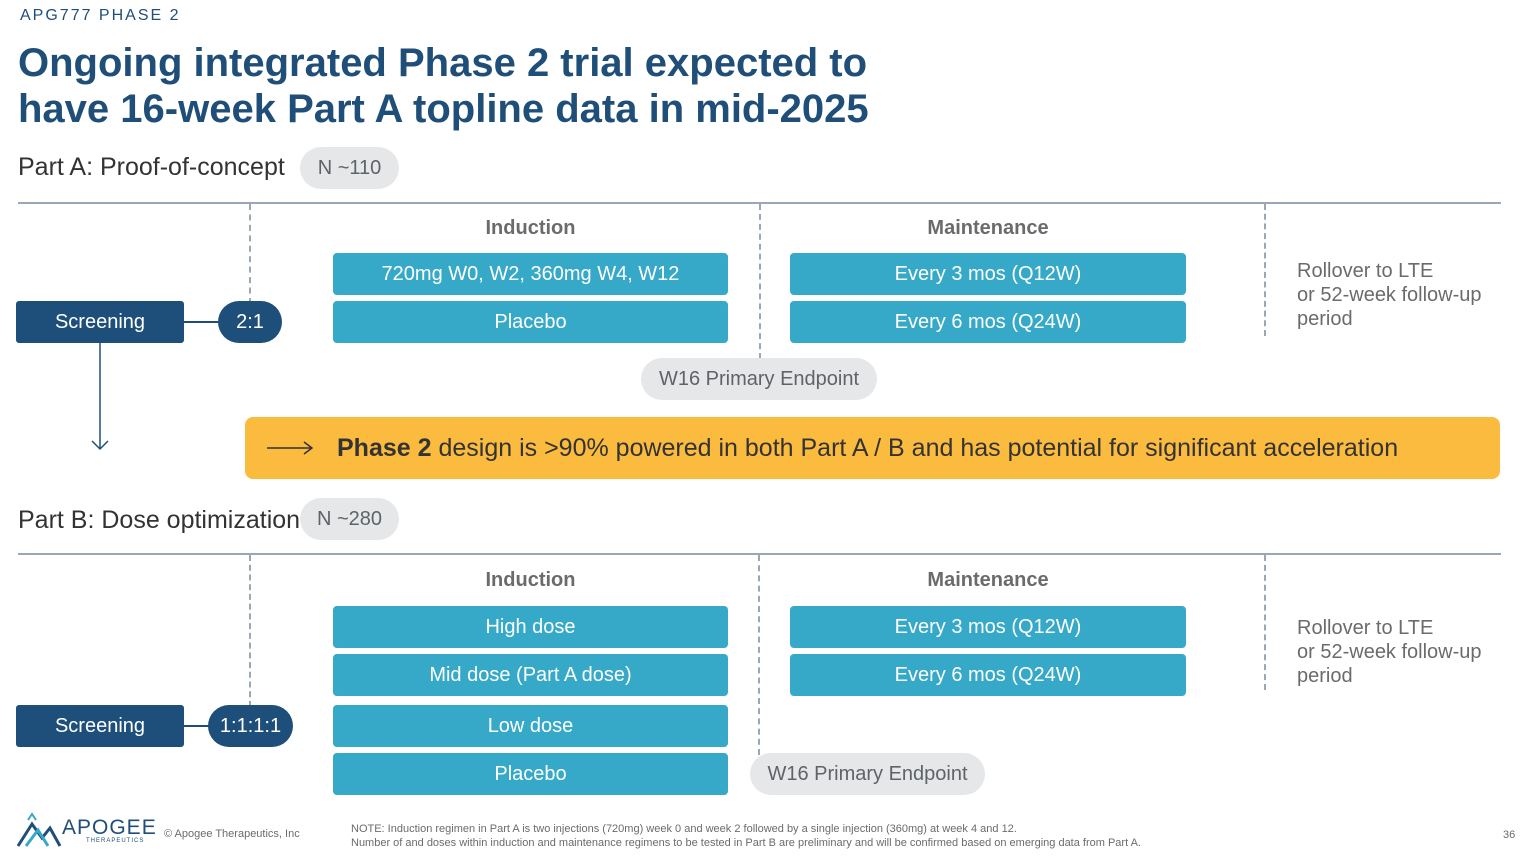 Image resolution: width=1530 pixels, height=868 pixels. Describe the element at coordinates (1265, 270) in the screenshot. I see `part-a-lte-line` at that location.